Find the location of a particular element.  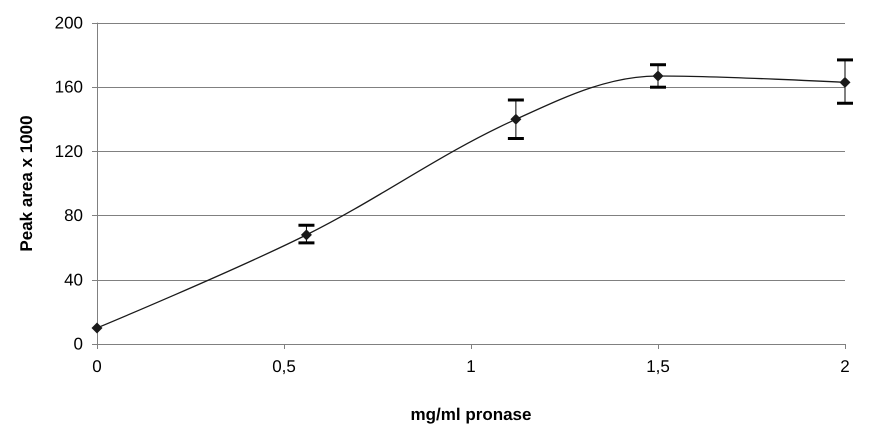

x-tick-label: 0 is located at coordinates (97, 366).